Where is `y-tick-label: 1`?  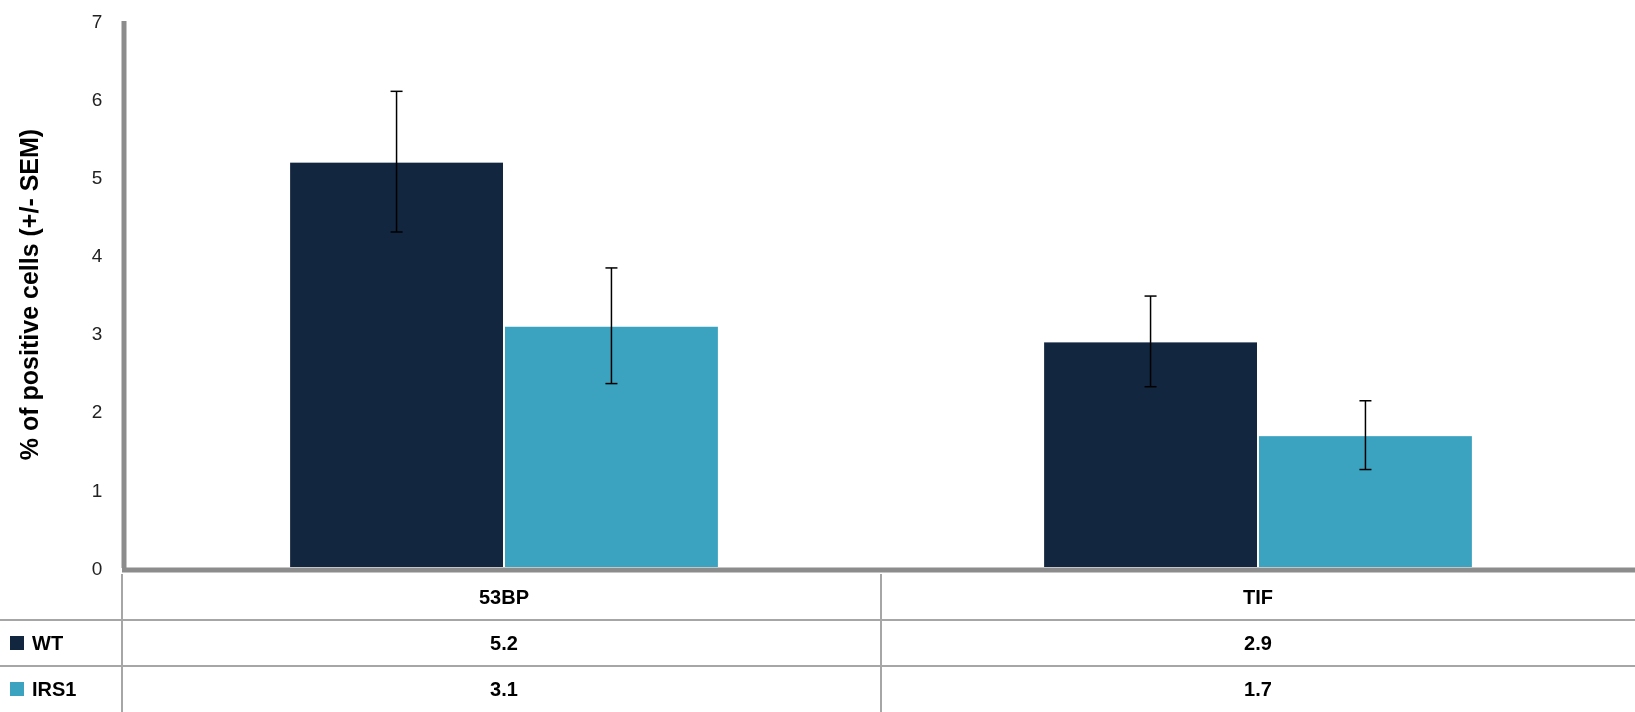
y-tick-label: 1 is located at coordinates (97, 490).